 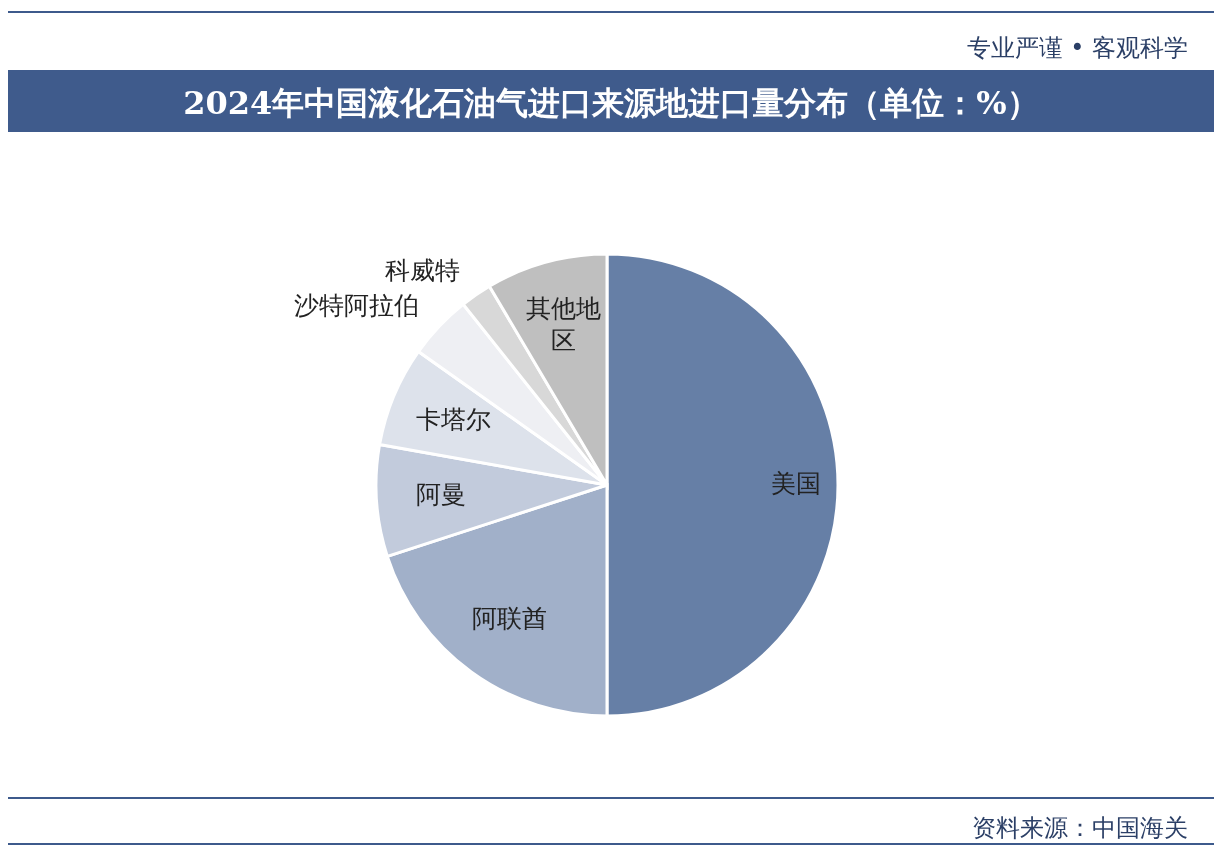 I want to click on slice-label: 阿联酋, so click(x=509, y=618).